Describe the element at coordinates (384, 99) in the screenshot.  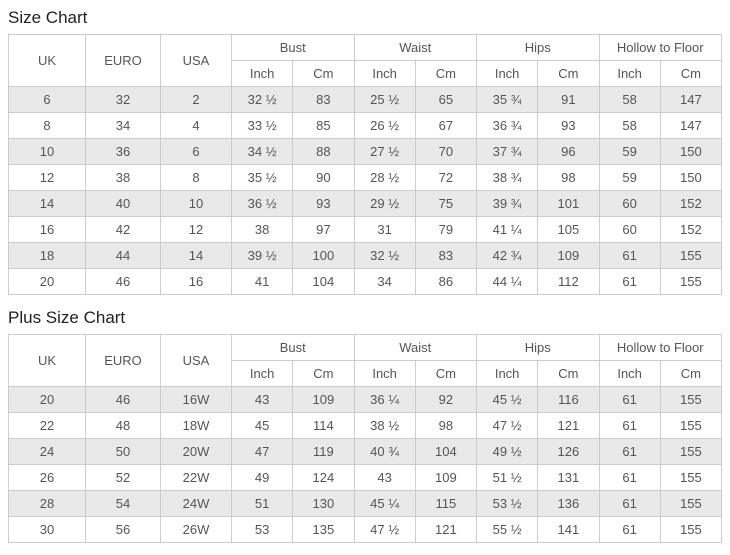
I see `data-cell: 25 ½` at that location.